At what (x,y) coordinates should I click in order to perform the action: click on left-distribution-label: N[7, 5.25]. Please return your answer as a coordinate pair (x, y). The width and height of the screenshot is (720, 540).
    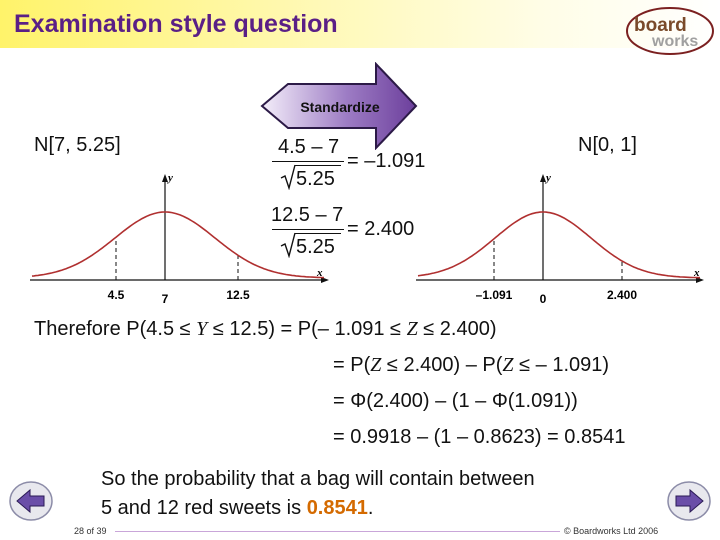
    Looking at the image, I should click on (77, 145).